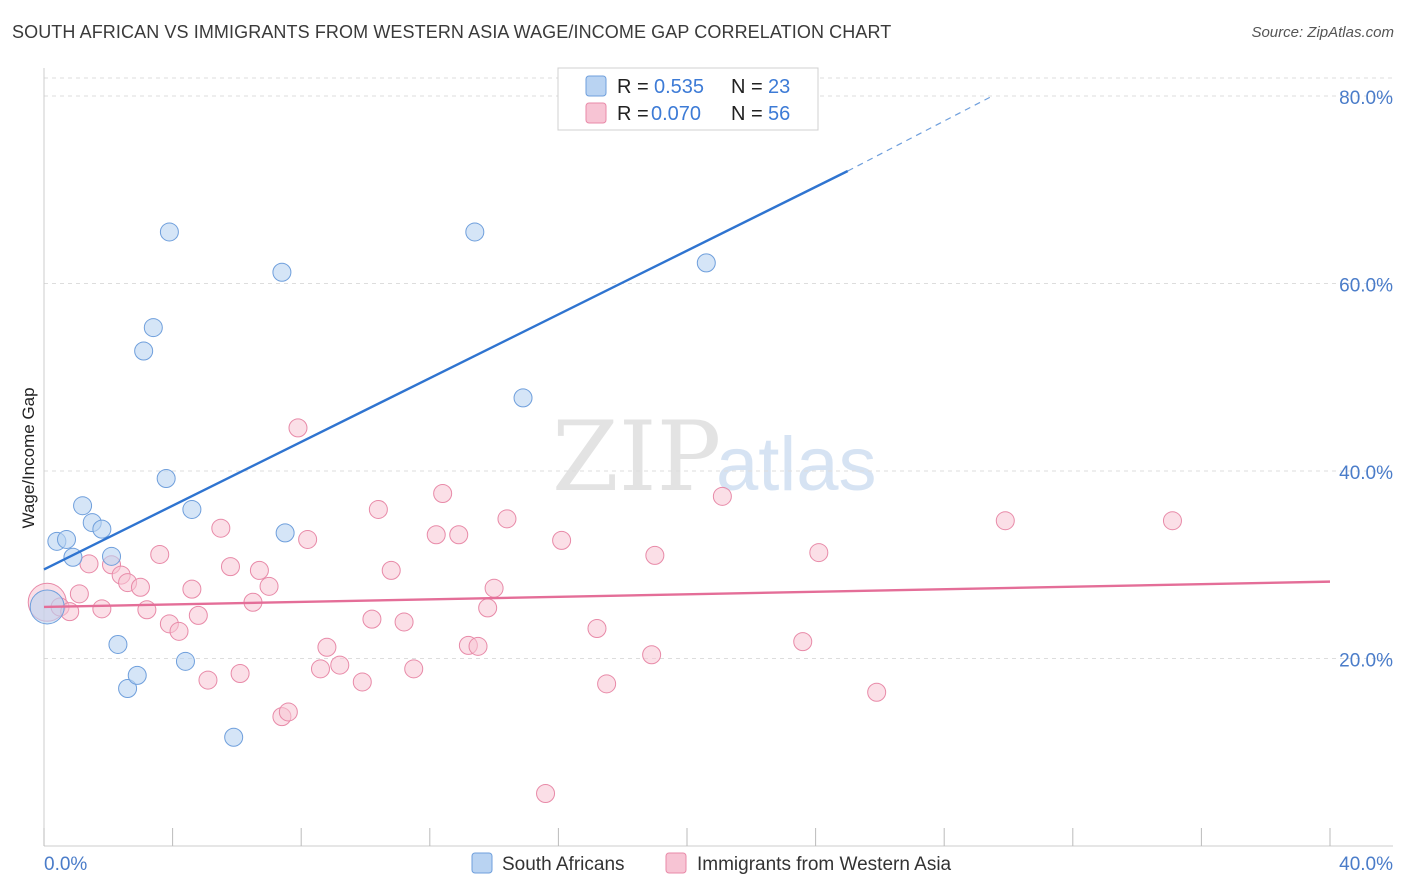 This screenshot has width=1406, height=892. Describe the element at coordinates (1366, 661) in the screenshot. I see `y-tick-label-20: 20.0%` at that location.